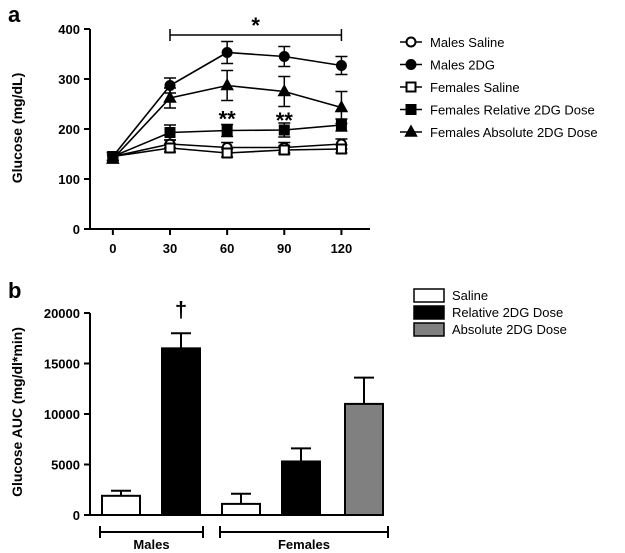 This screenshot has width=625, height=553. I want to click on bar-males-relative-2dg-dose, so click(181, 431).